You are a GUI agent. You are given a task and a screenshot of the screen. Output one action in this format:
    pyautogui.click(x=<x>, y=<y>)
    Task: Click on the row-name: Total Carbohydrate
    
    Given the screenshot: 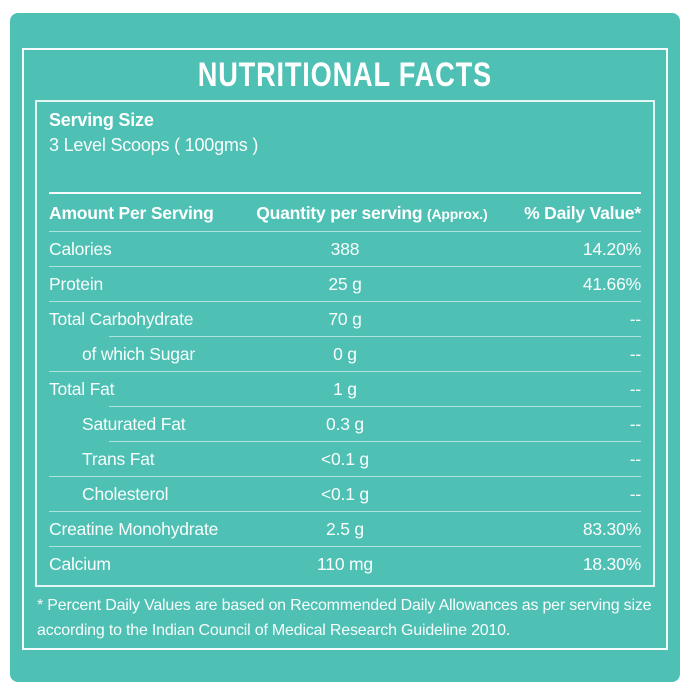 What is the action you would take?
    pyautogui.click(x=121, y=319)
    